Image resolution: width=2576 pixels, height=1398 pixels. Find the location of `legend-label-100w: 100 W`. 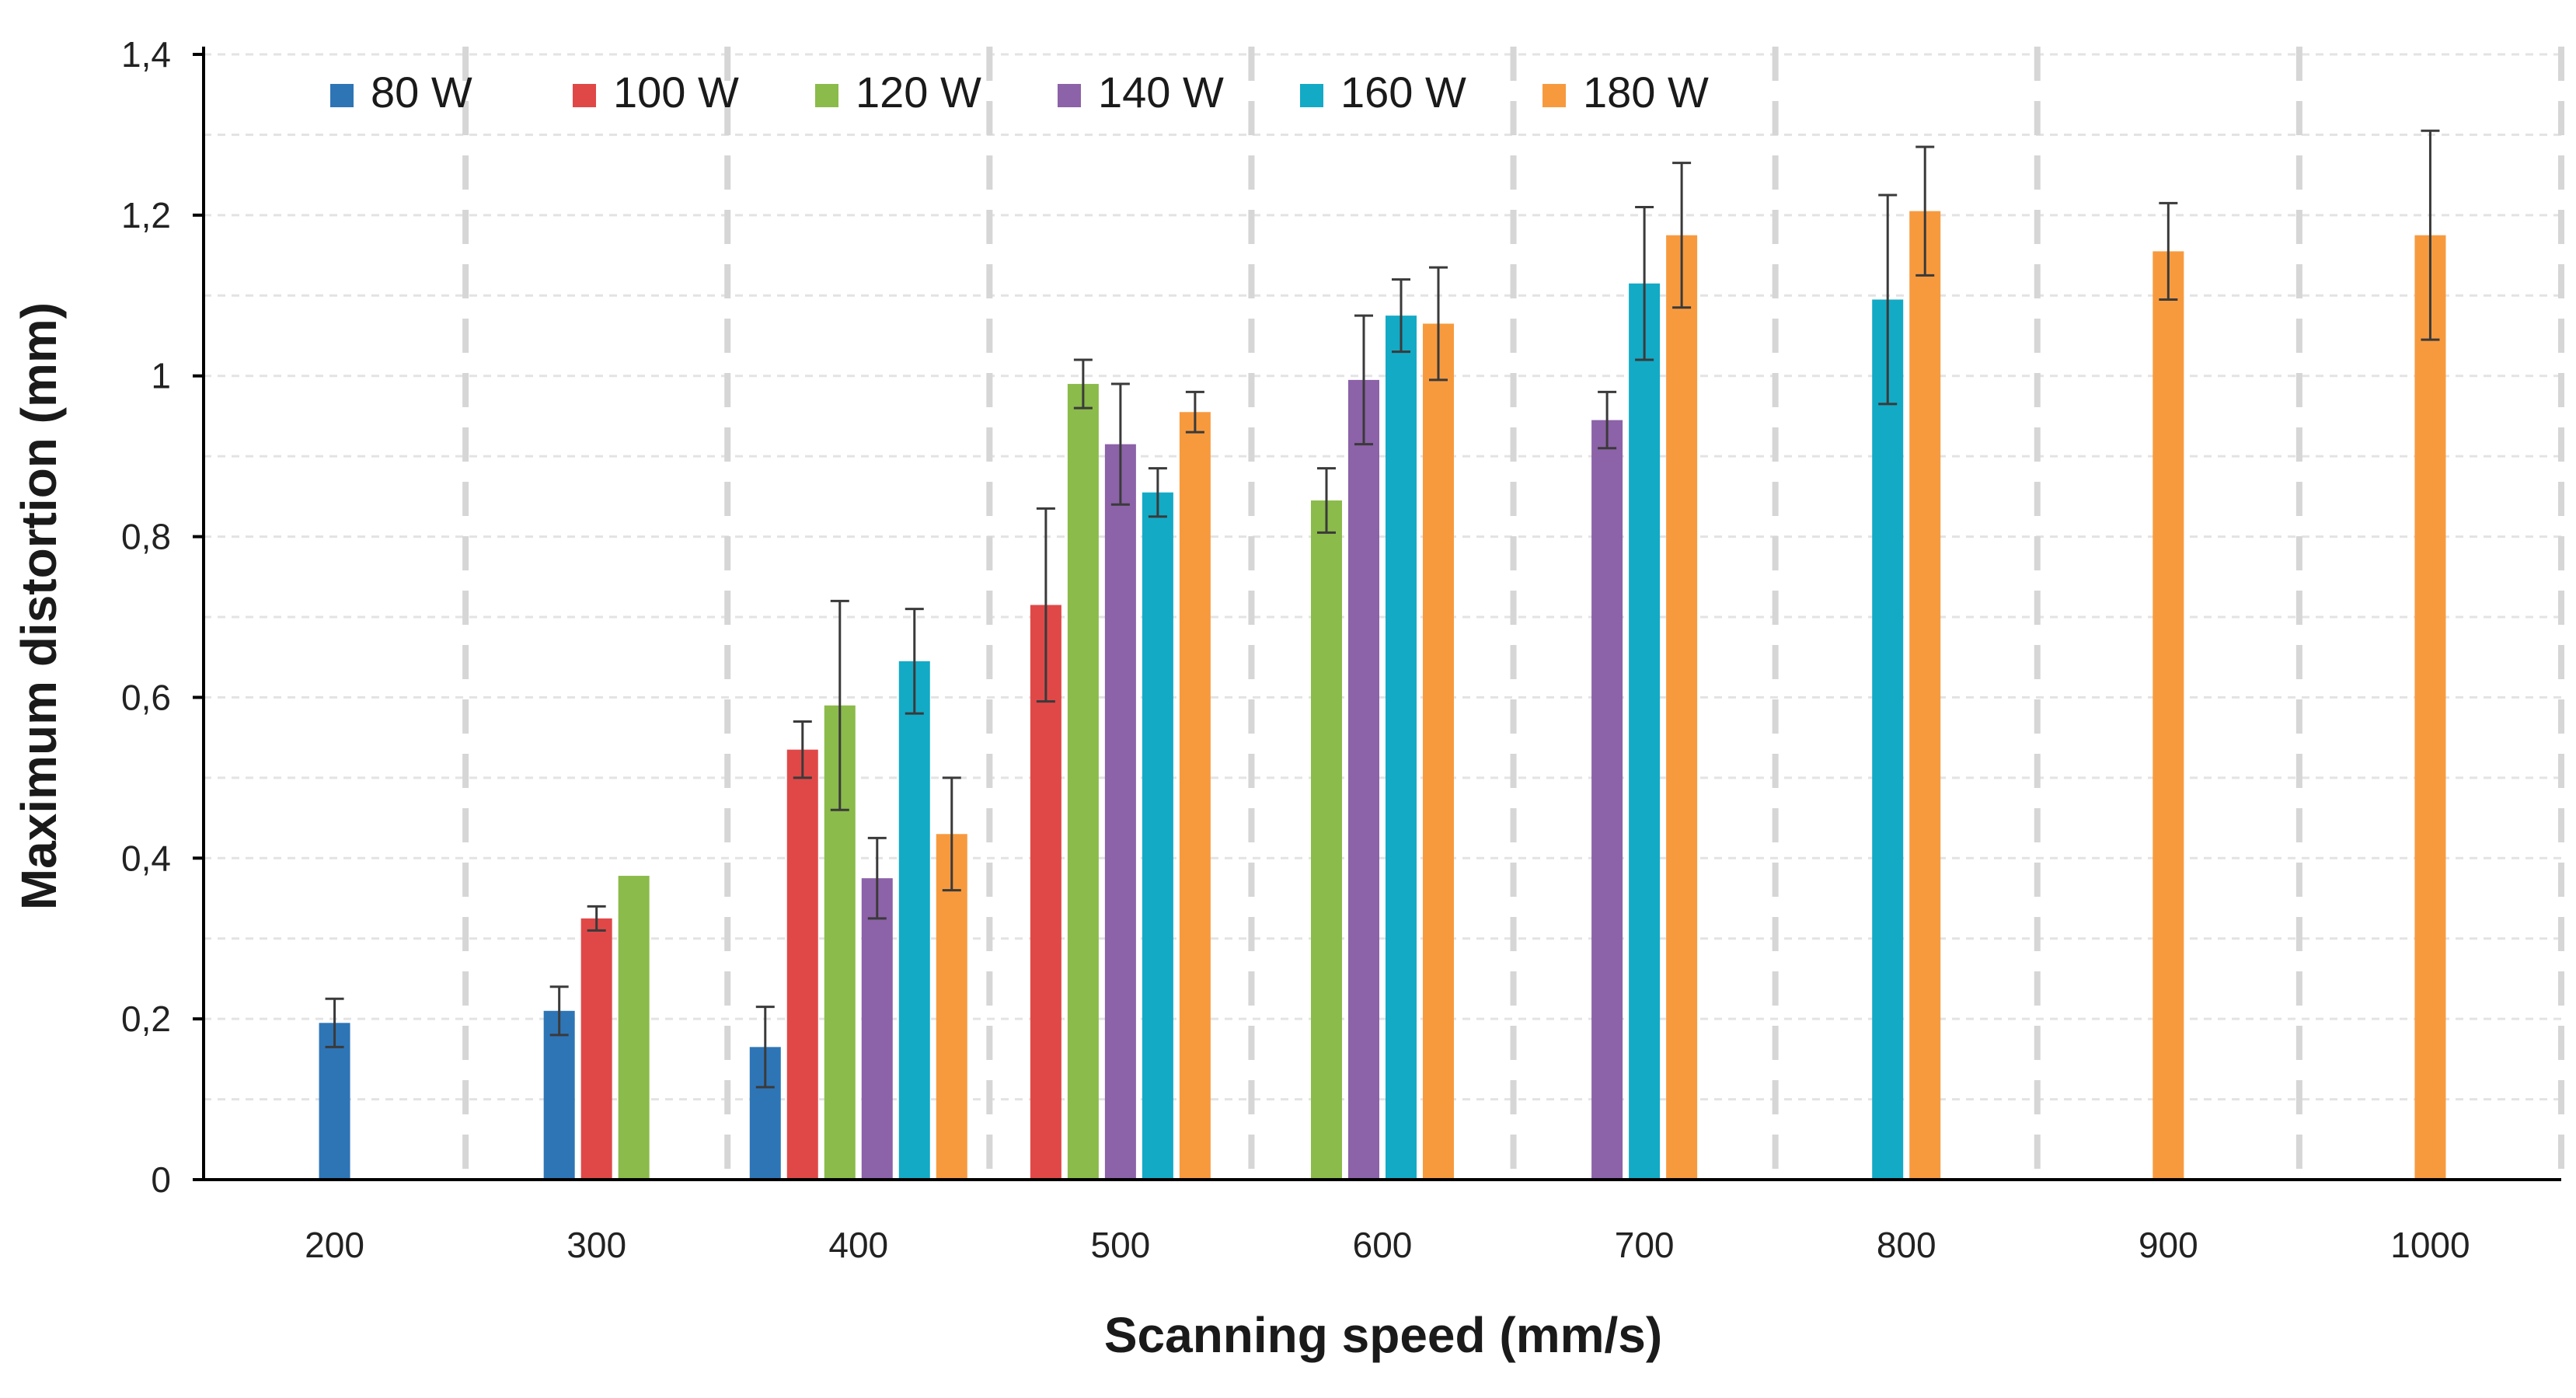

legend-label-100w: 100 W is located at coordinates (676, 93).